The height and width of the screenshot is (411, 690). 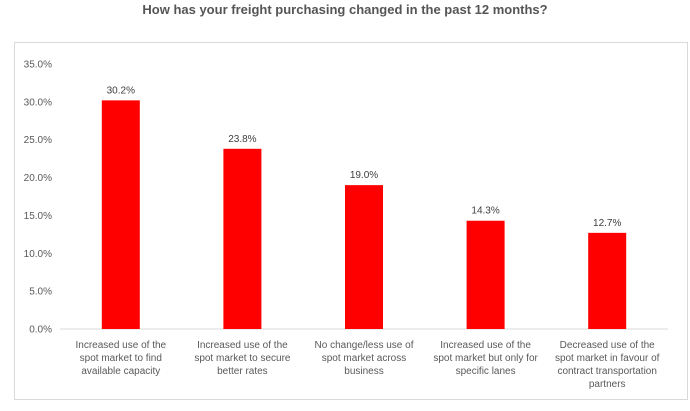 I want to click on y-tick-label: 35.0%, so click(x=38, y=65).